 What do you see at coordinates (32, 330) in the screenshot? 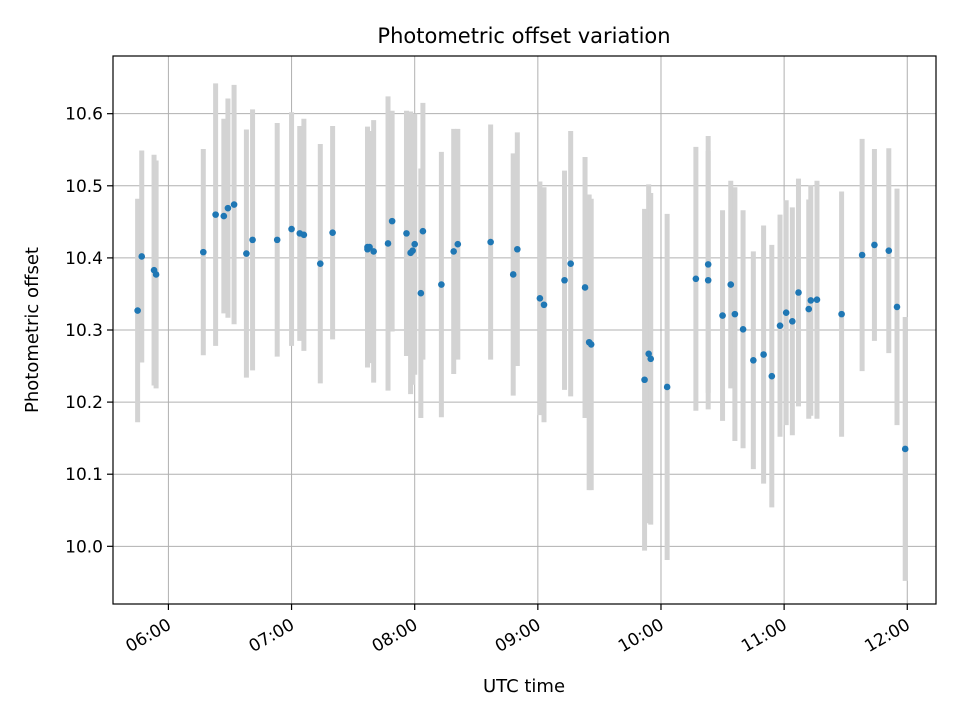
I see `y-axis-label: Photometric offset` at bounding box center [32, 330].